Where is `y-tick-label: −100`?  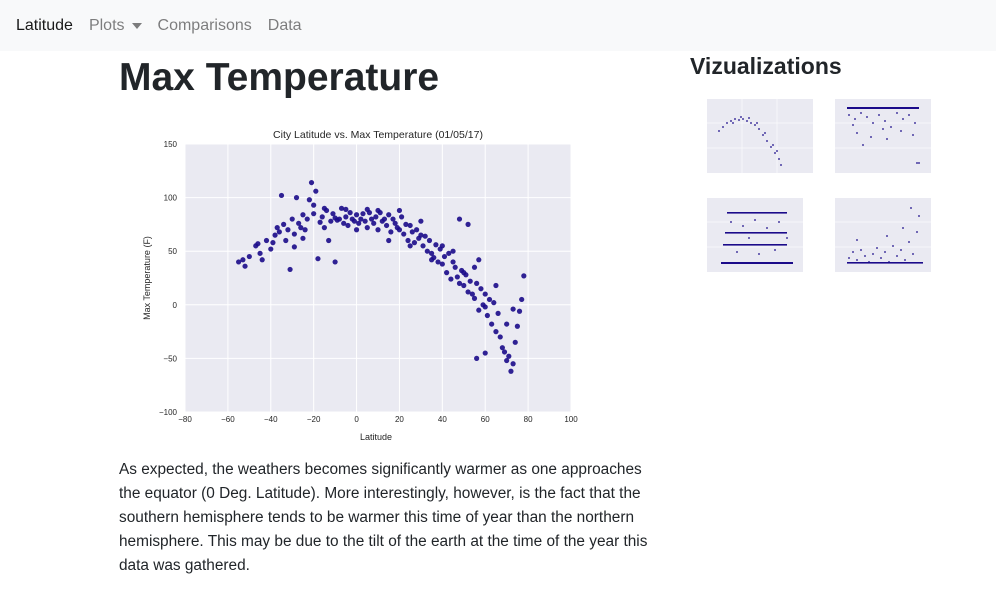 y-tick-label: −100 is located at coordinates (168, 412).